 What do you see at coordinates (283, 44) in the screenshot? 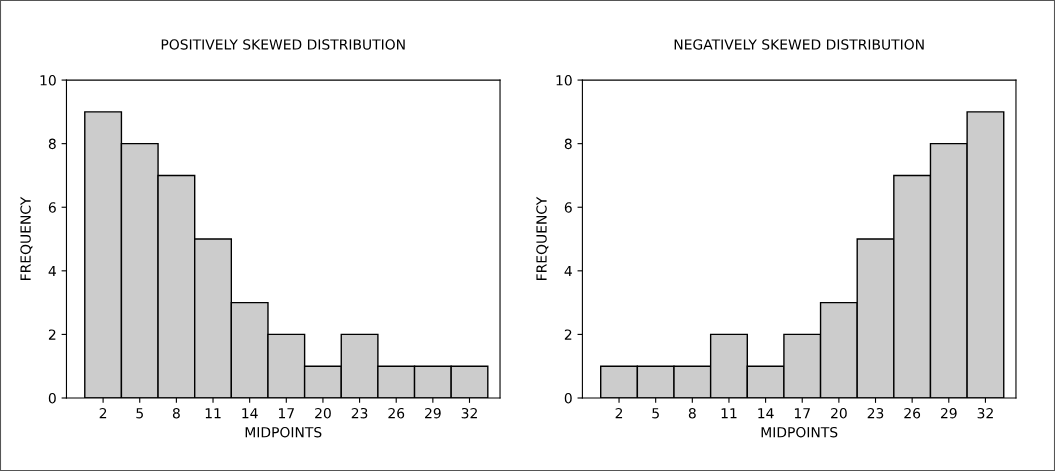
I see `chart-title: POSITIVELY SKEWED DISTRIBUTION` at bounding box center [283, 44].